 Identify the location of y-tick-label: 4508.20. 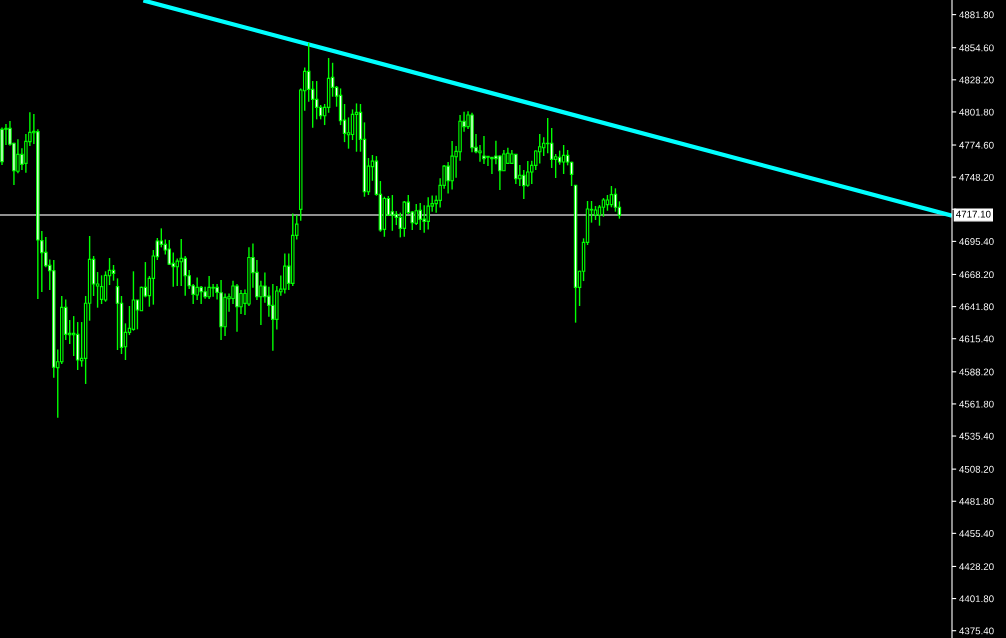
(976, 469).